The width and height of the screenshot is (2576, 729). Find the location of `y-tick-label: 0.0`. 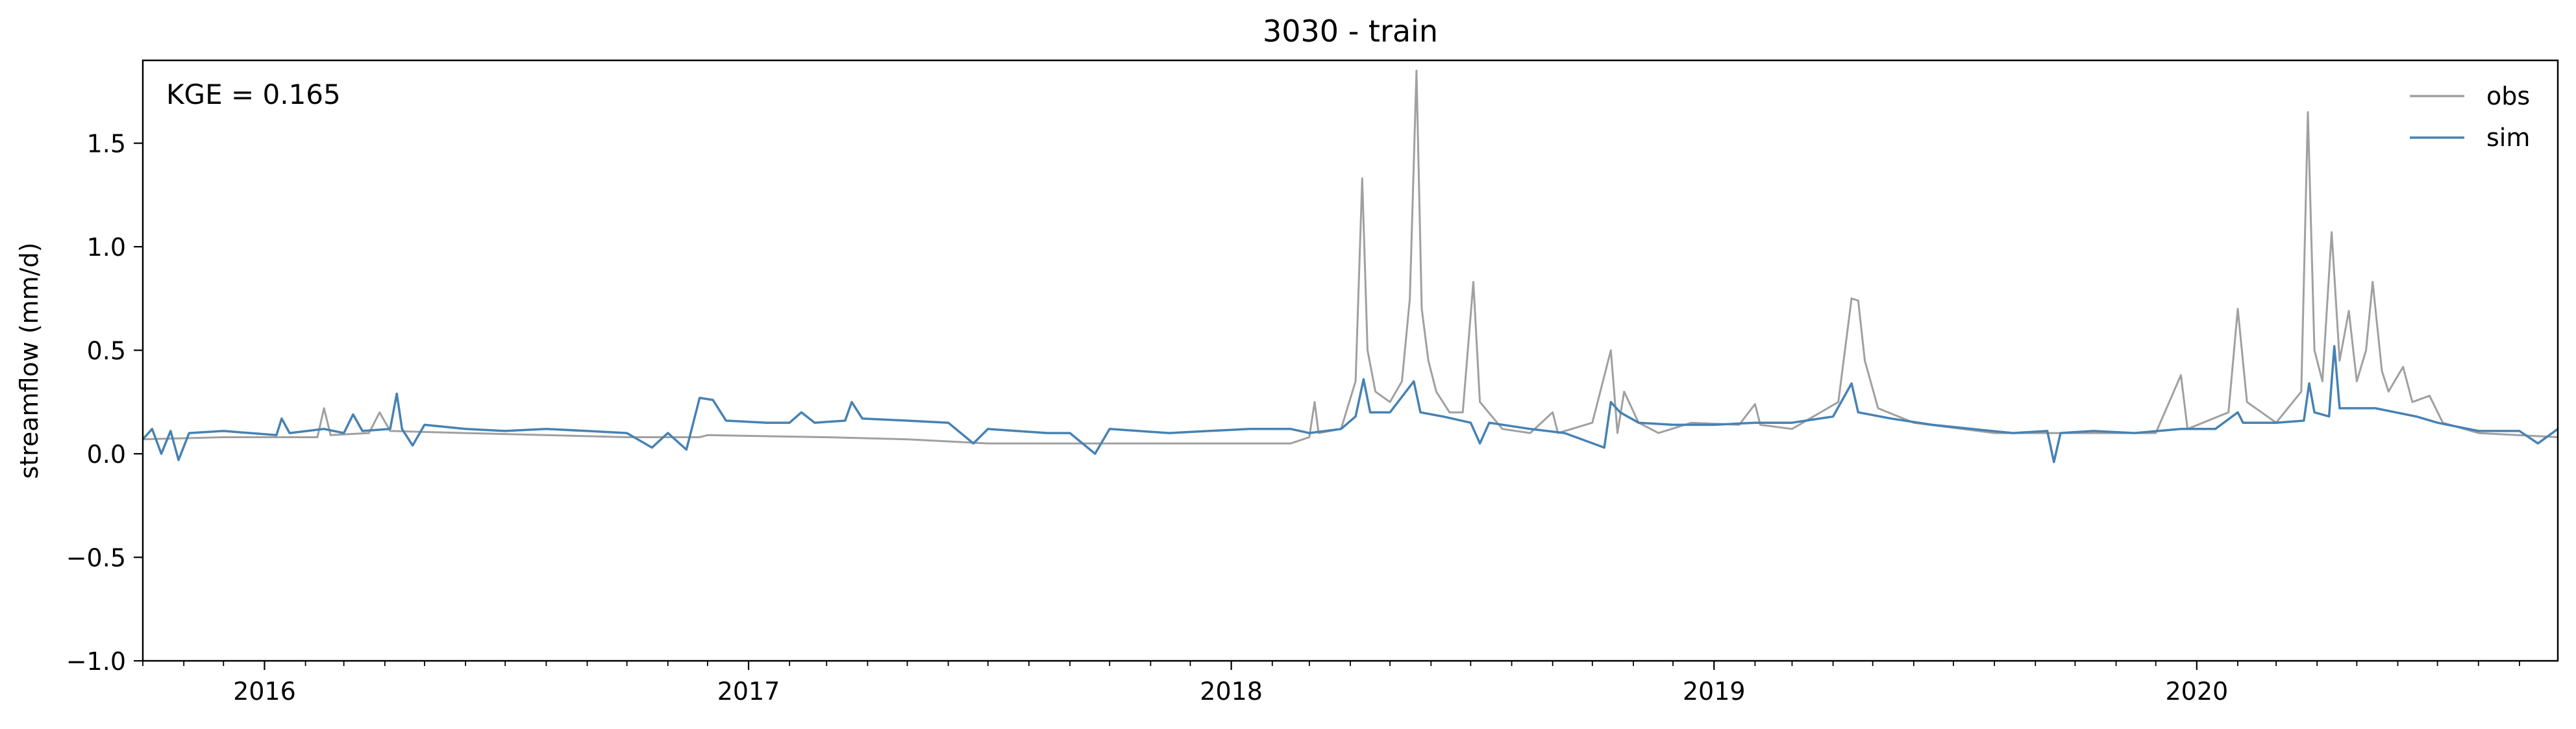

y-tick-label: 0.0 is located at coordinates (106, 454).